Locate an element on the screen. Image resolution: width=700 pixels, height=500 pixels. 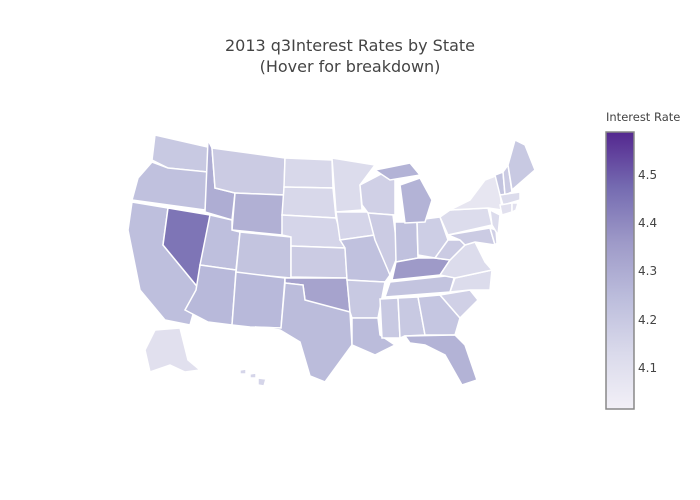
colorbar-tick: 4.5 is located at coordinates (648, 174).